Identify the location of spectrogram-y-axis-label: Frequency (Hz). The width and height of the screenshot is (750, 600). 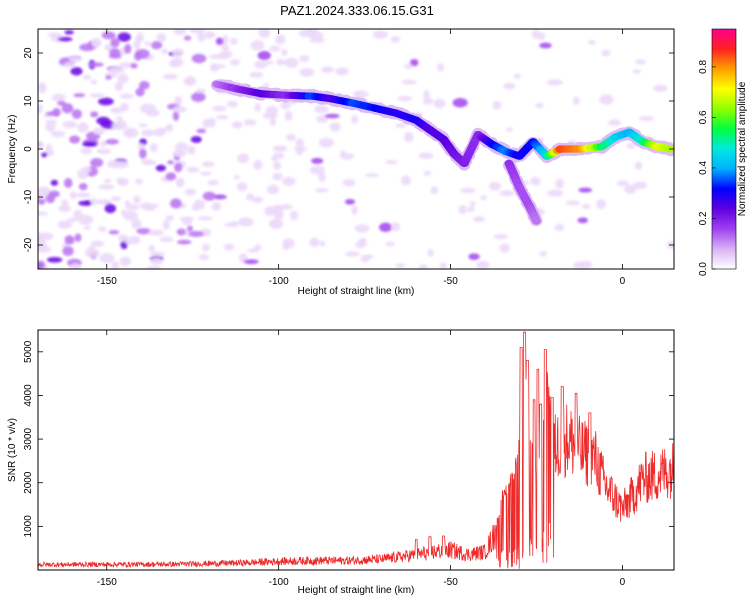
(12, 149).